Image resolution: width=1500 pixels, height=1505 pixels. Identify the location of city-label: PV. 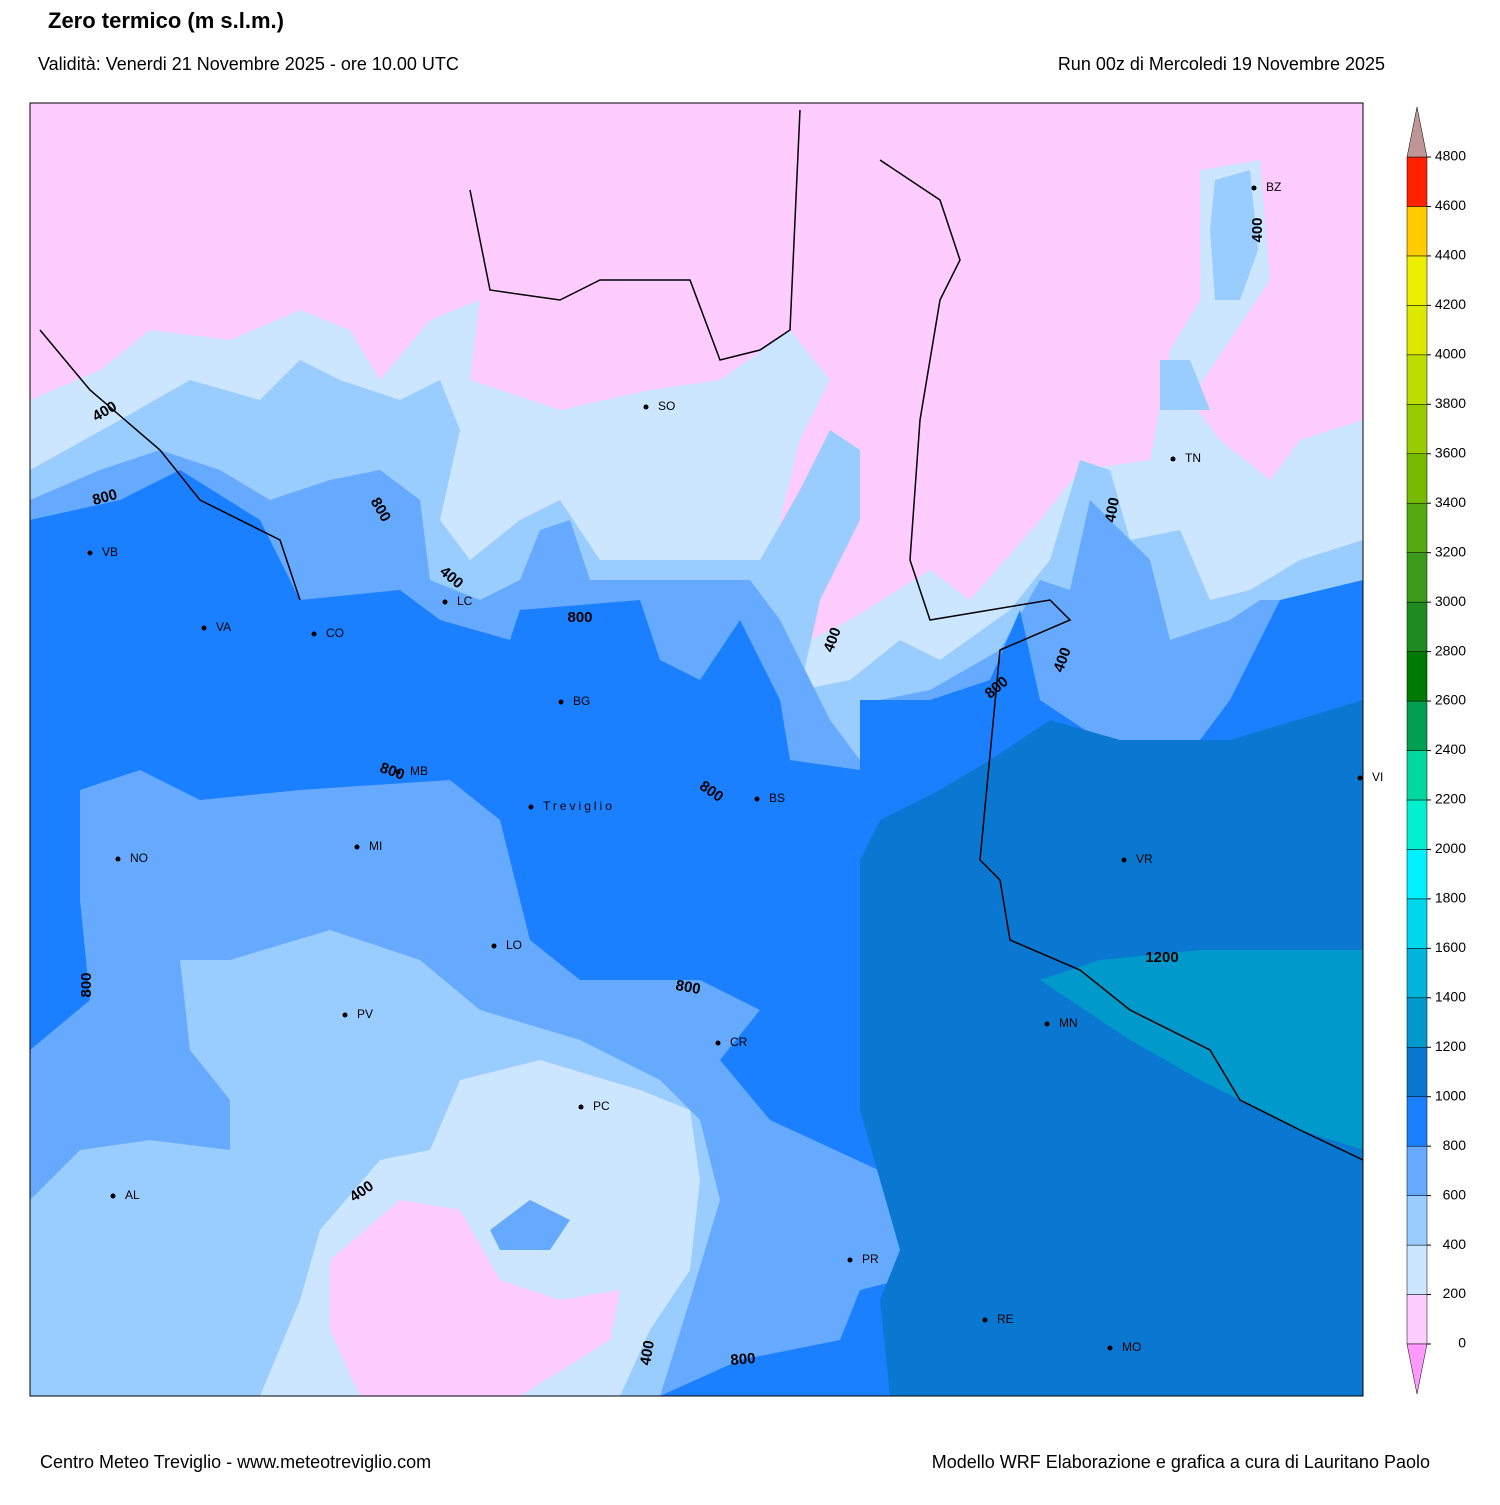
(365, 1014).